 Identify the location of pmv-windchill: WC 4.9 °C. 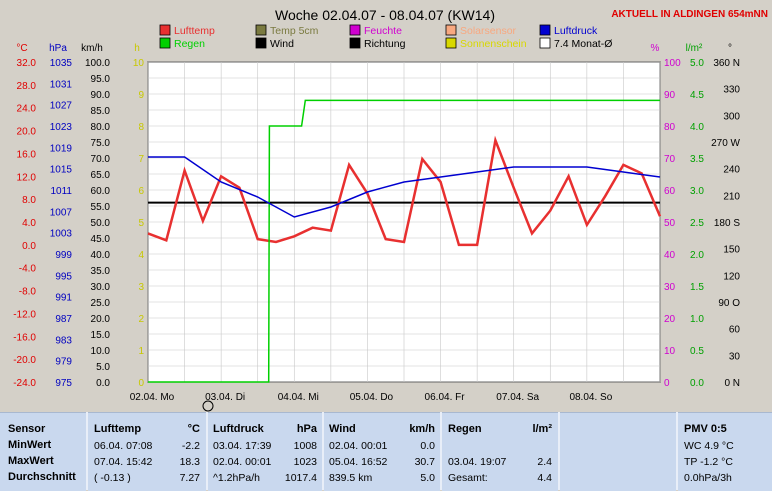
(709, 446).